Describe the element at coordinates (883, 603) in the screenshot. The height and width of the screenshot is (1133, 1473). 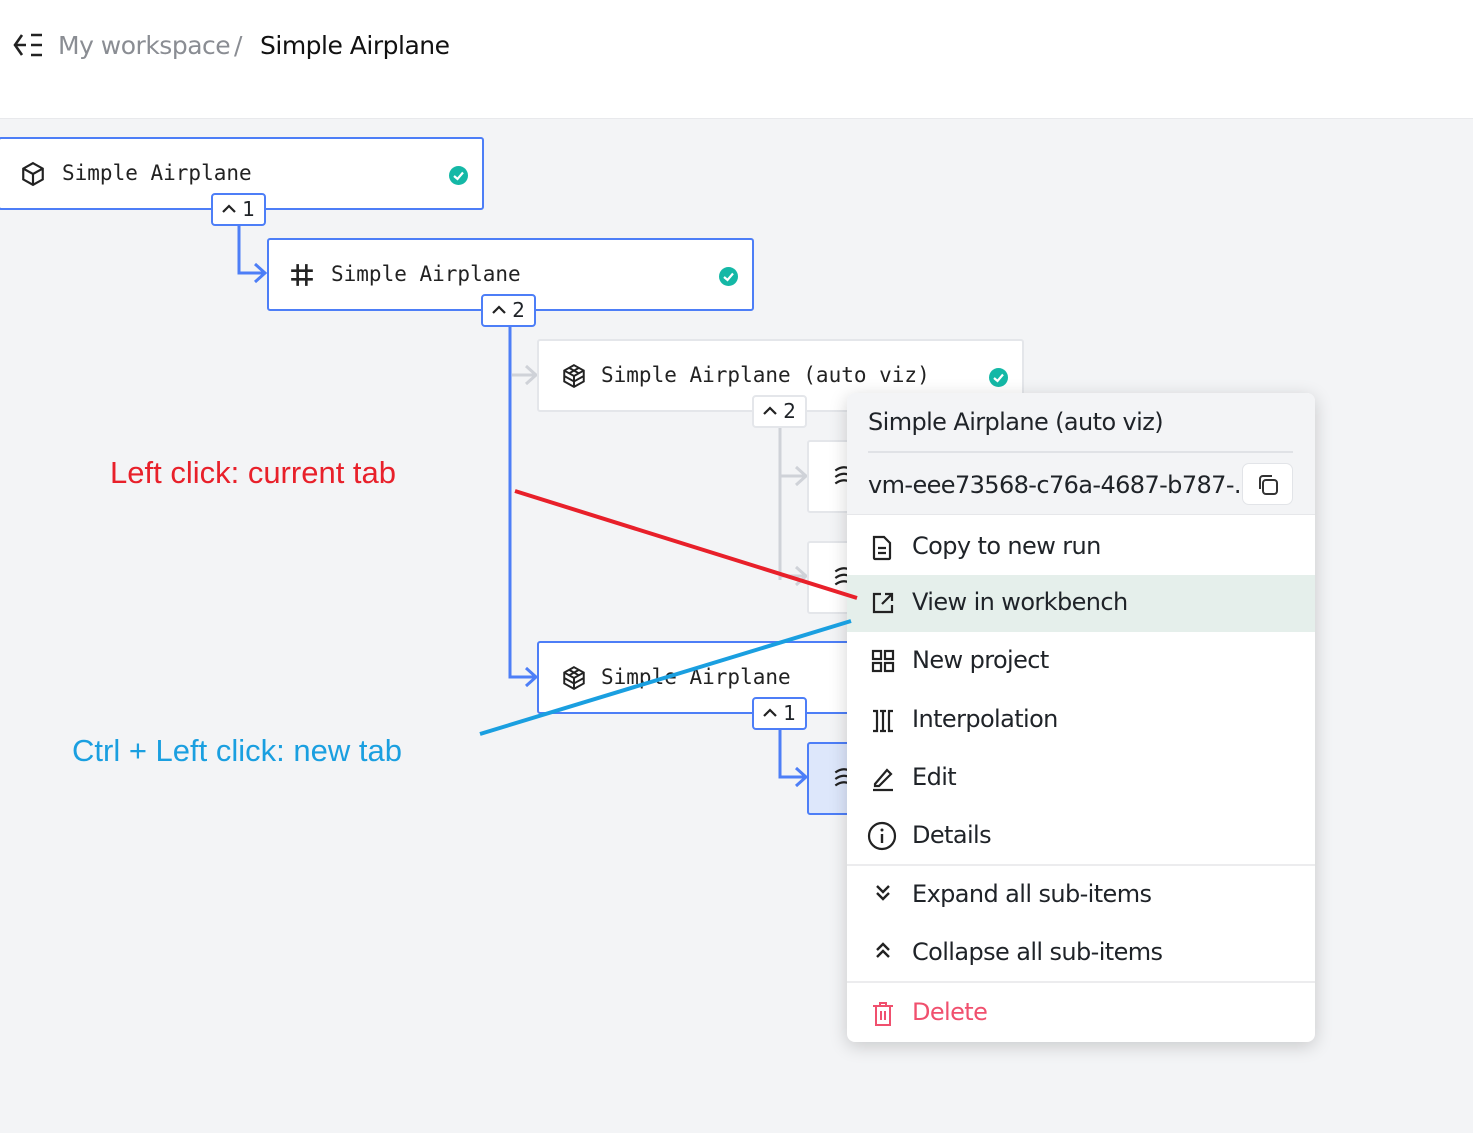
I see `external-link-icon` at that location.